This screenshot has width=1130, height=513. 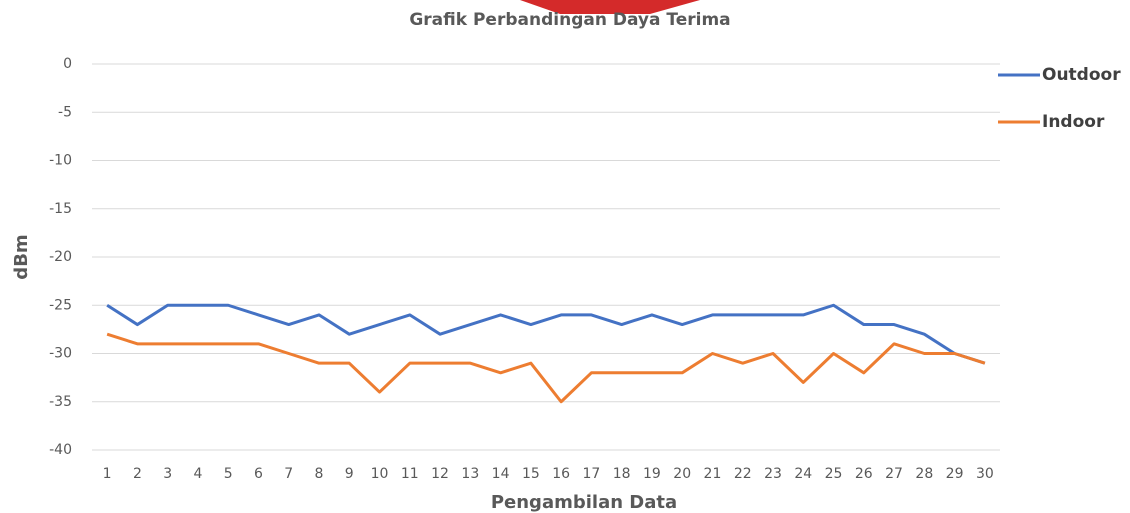 I want to click on x-tick-label: 26, so click(x=864, y=474).